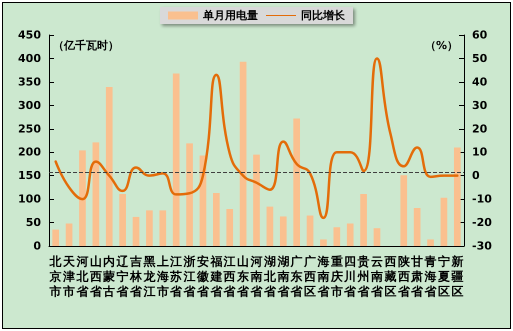  I want to click on x-tick-label: 湖南省, so click(283, 276).